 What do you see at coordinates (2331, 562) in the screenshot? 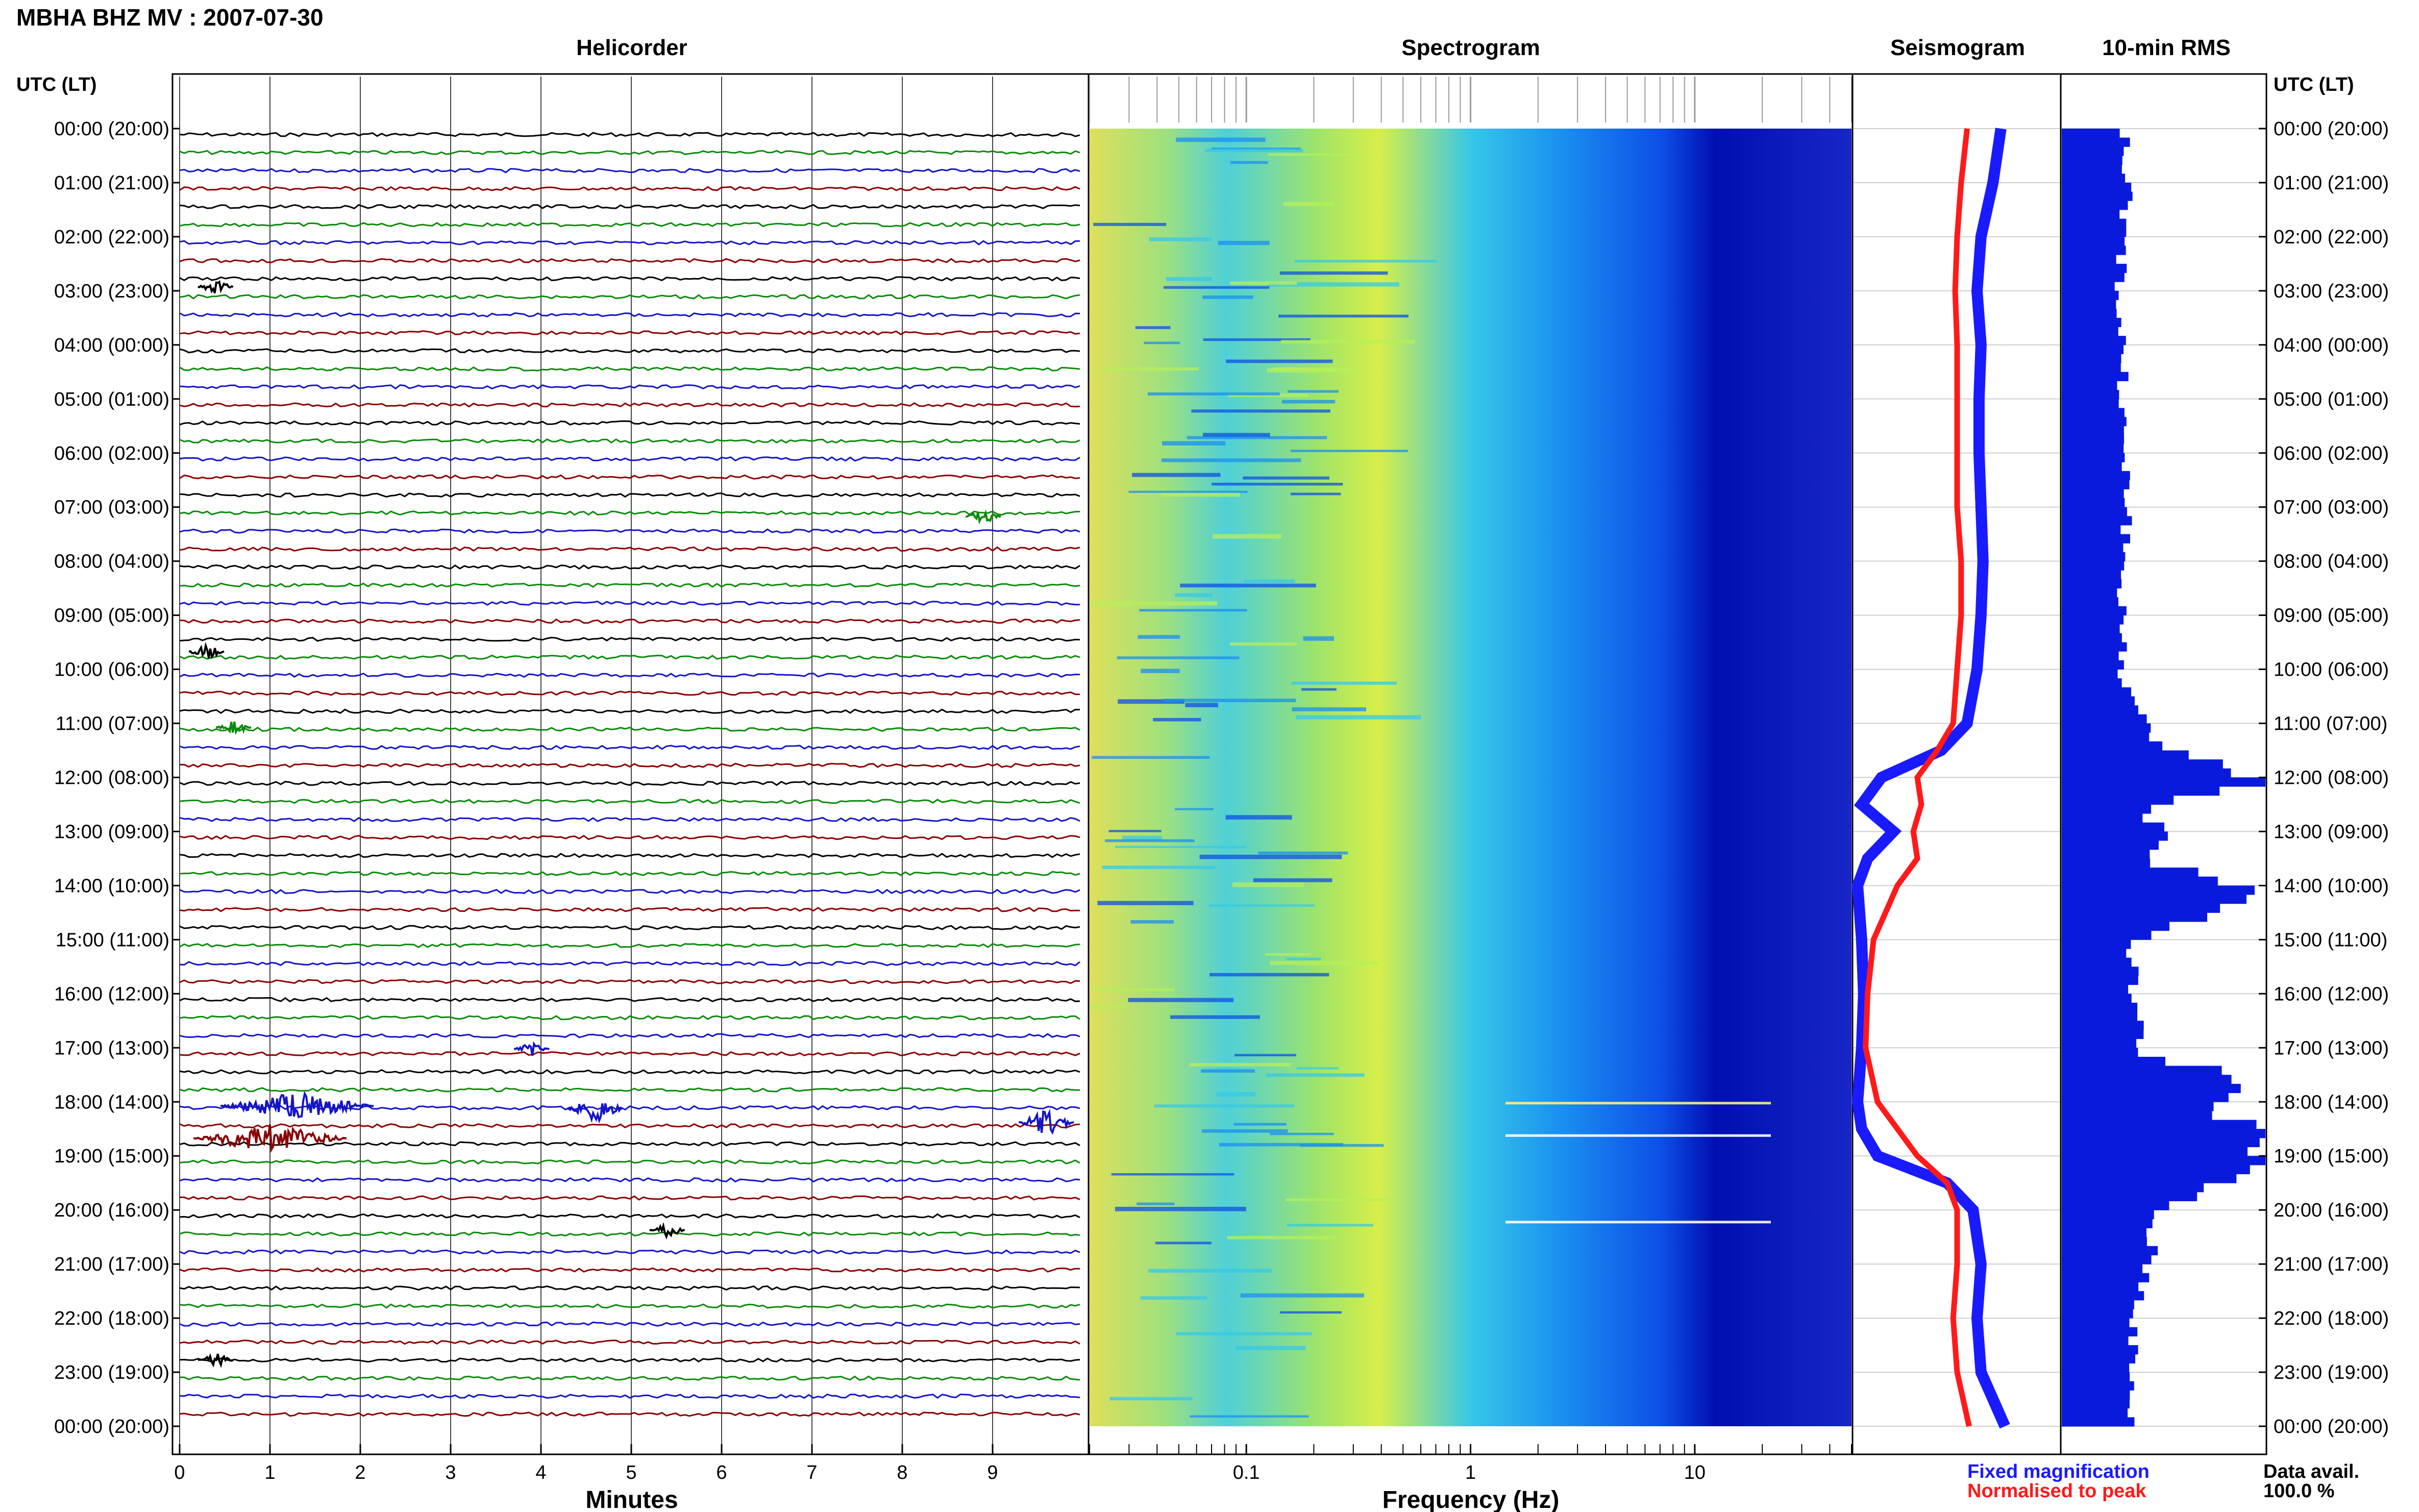
I see `time-tick-label: 08:00 (04:00)` at bounding box center [2331, 562].